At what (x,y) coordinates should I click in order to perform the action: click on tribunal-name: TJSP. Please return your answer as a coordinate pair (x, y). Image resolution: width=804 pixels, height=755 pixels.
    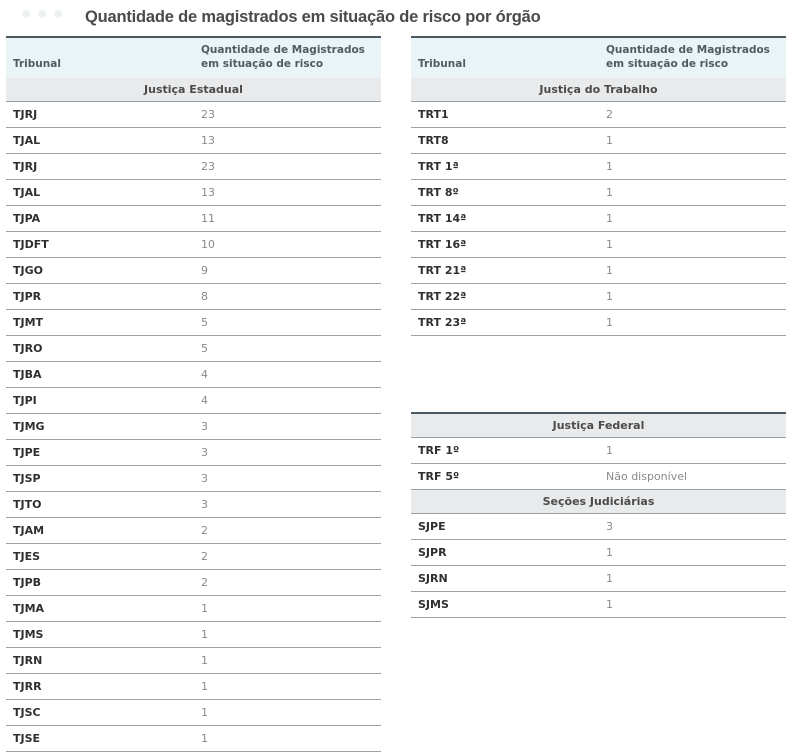
    Looking at the image, I should click on (102, 478).